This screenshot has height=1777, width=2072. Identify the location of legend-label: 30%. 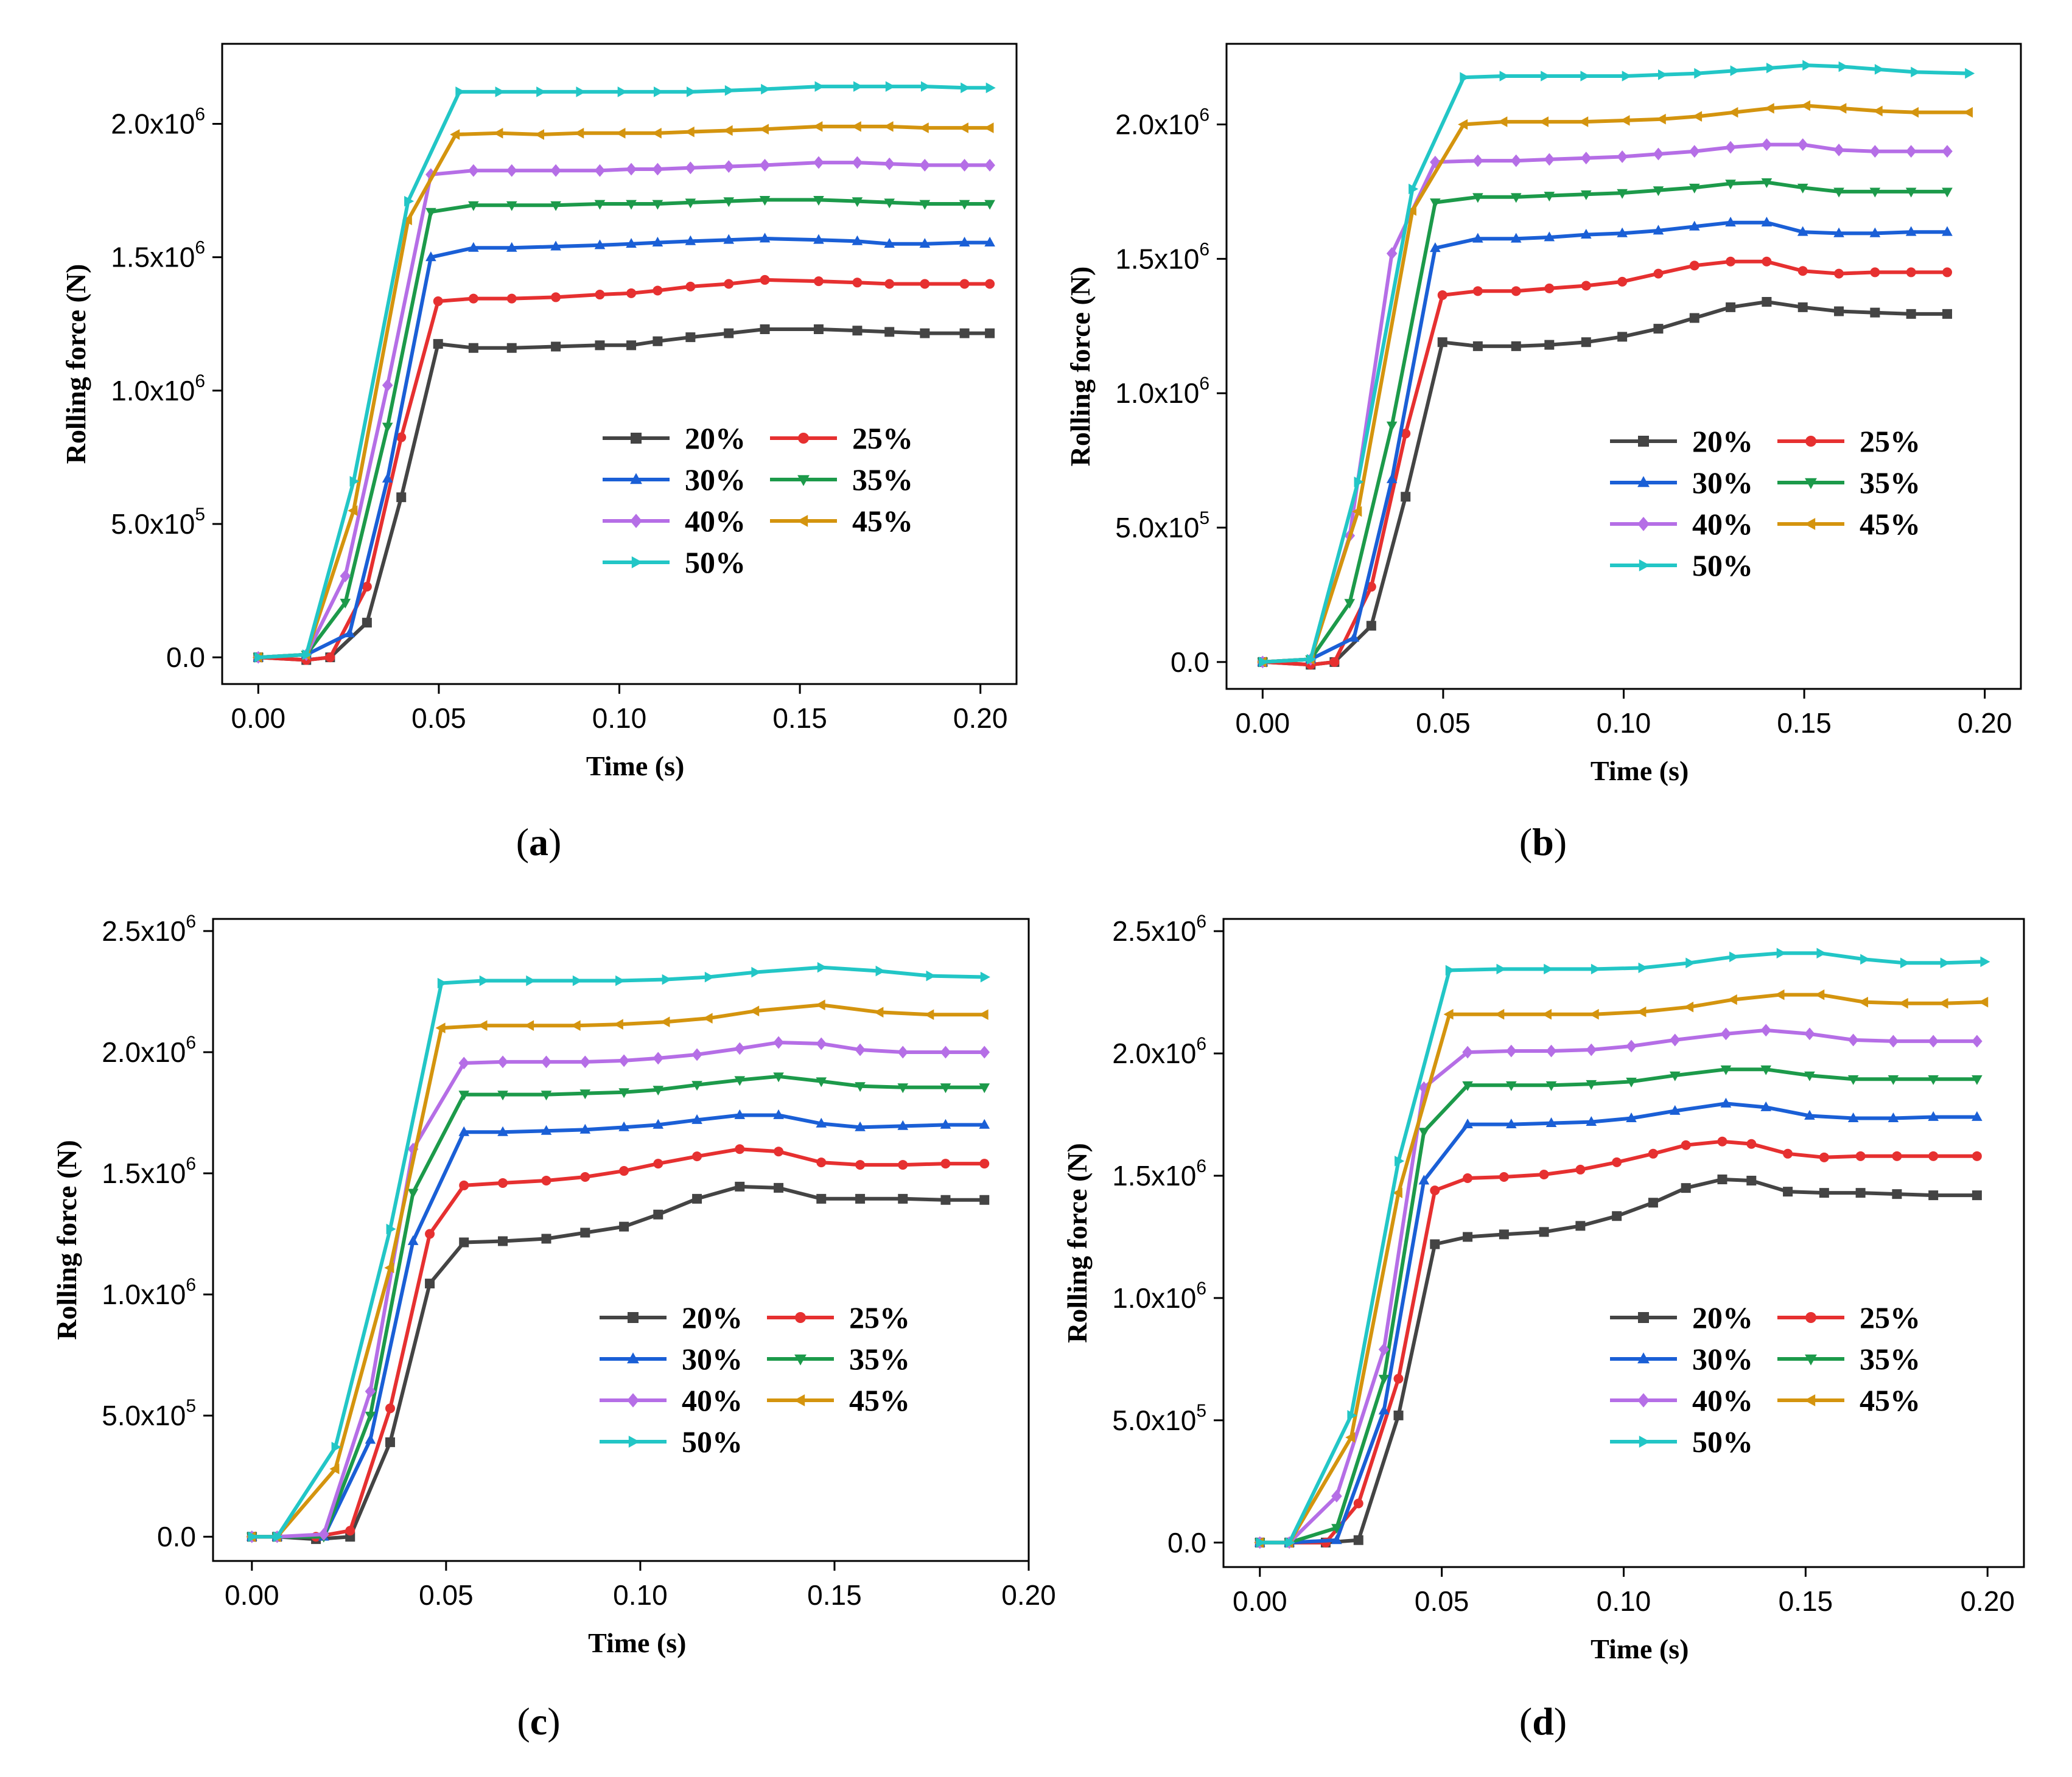
(1722, 483).